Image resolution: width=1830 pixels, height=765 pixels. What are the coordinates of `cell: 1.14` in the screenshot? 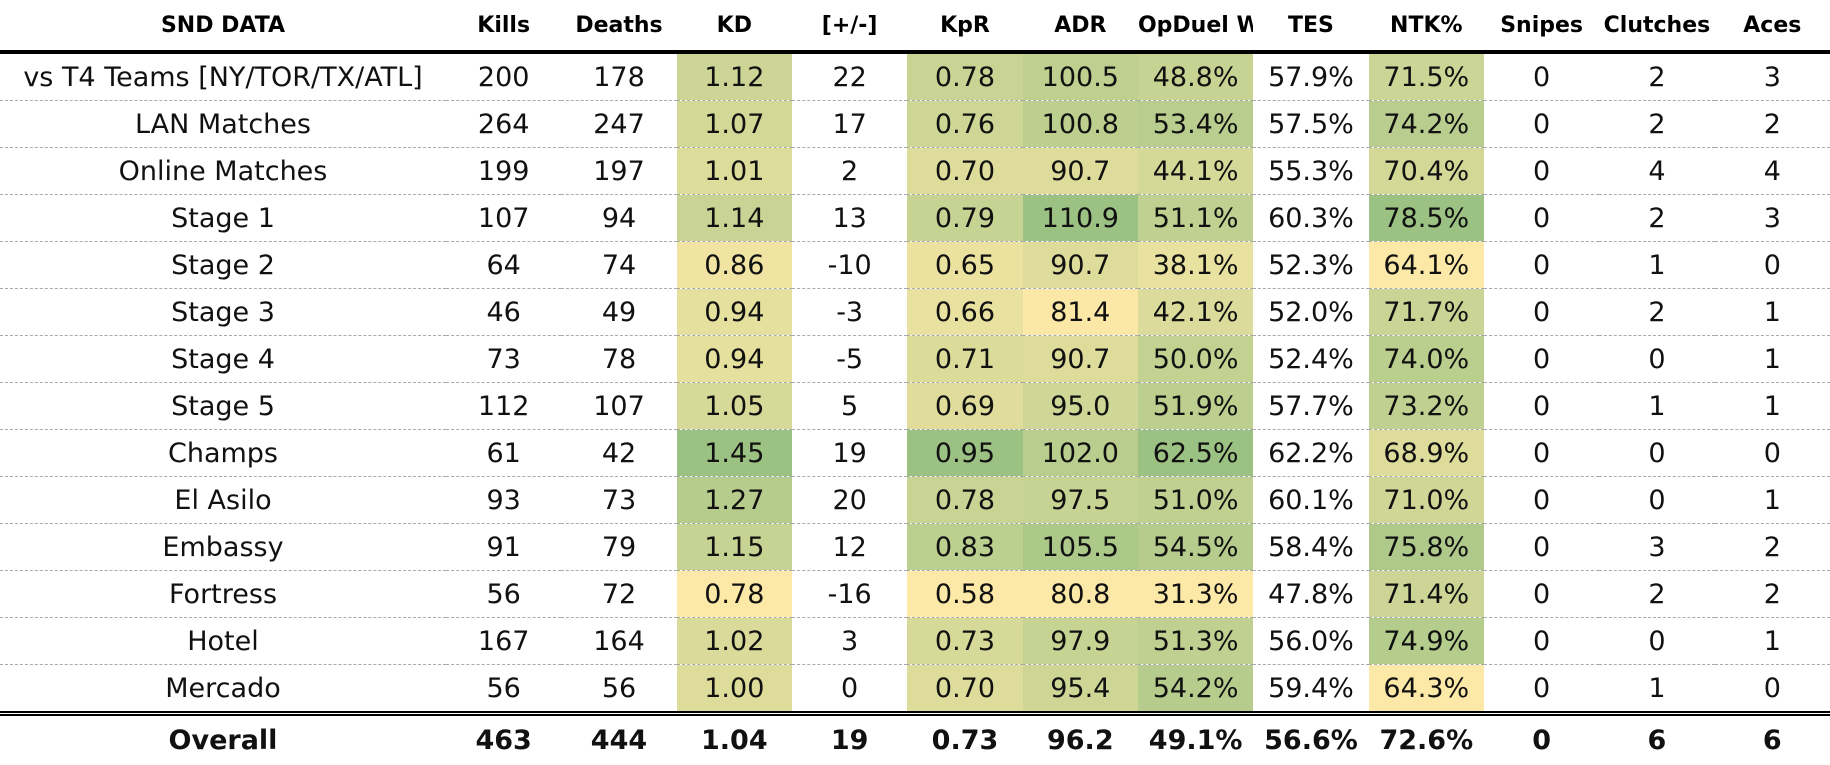 It's located at (734, 218).